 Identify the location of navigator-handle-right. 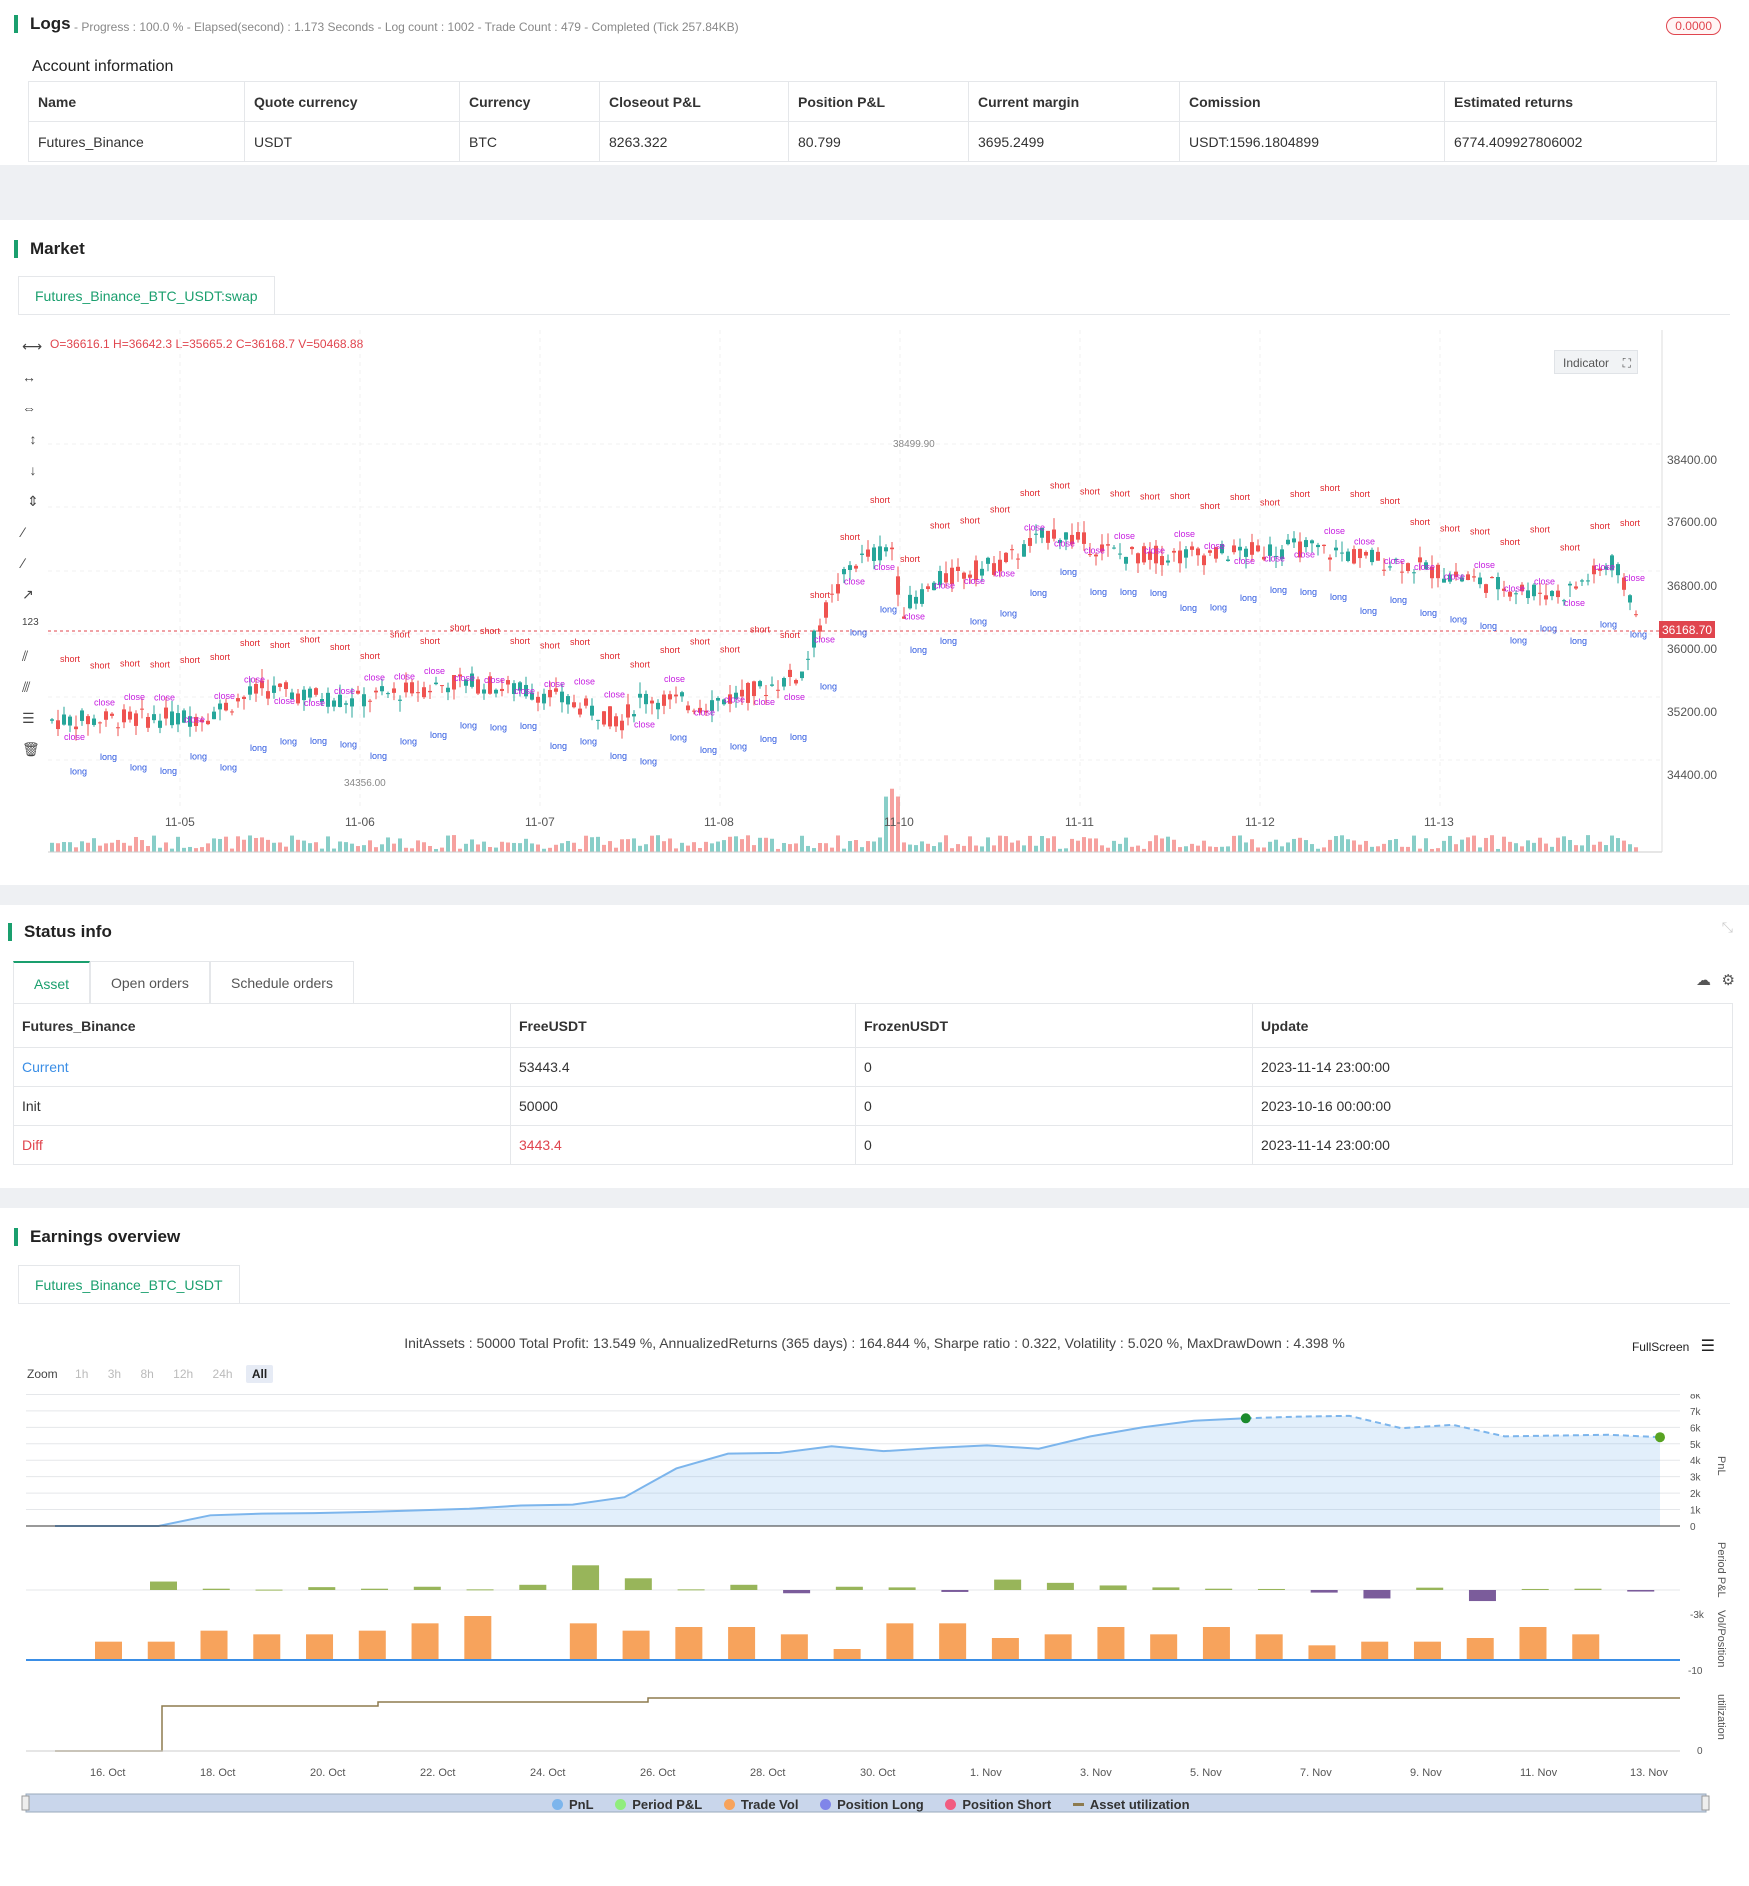
(1705, 1803).